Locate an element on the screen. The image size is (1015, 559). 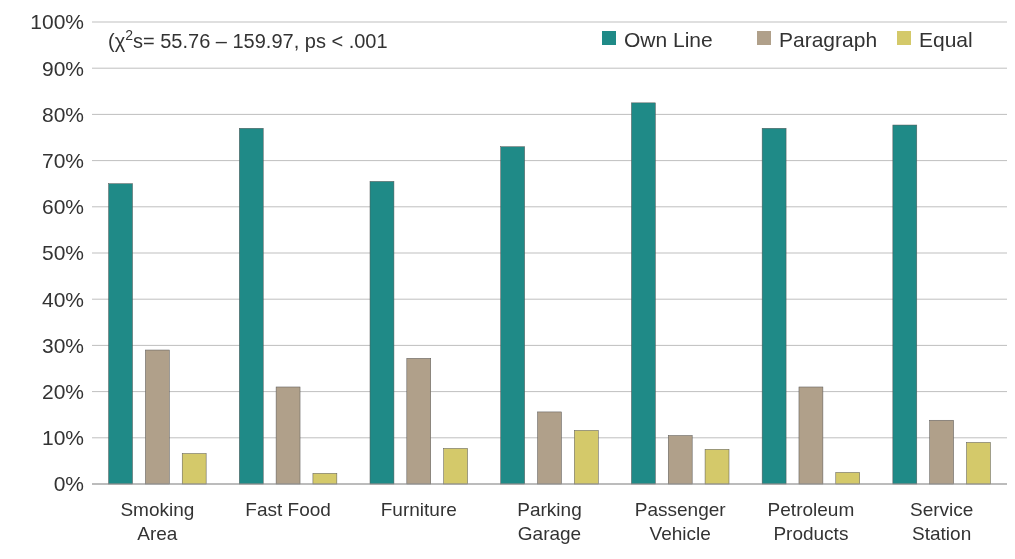
x-tick-label: Service Station is located at coordinates (941, 521).